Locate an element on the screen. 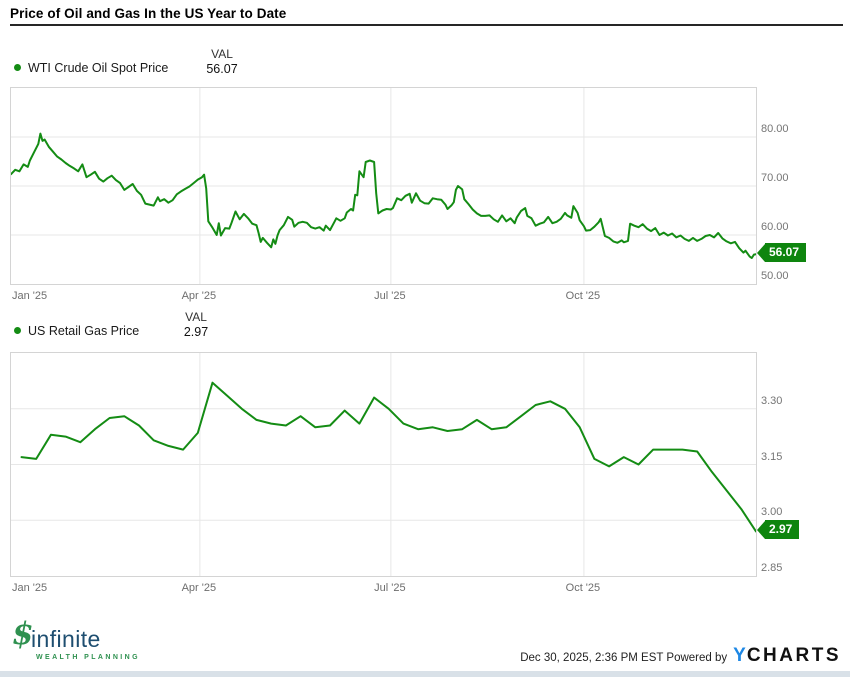 Image resolution: width=850 pixels, height=677 pixels. y-axis-label: 3.15 is located at coordinates (772, 456).